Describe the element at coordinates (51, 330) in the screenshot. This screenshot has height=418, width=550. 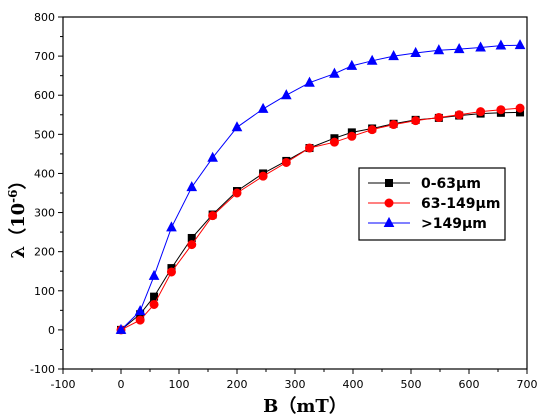
I see `y-tick-label: 0` at that location.